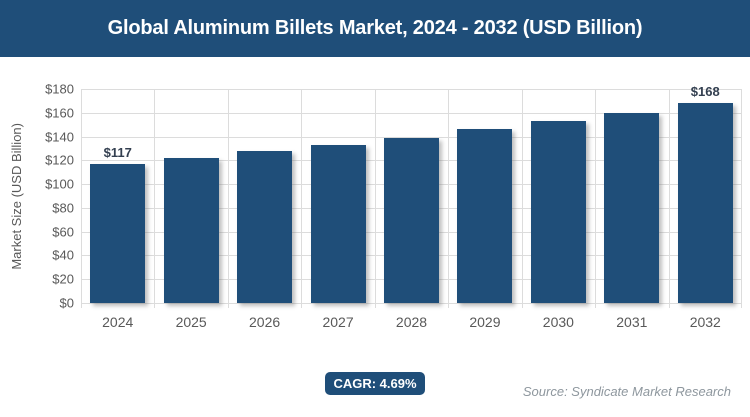  Describe the element at coordinates (63, 232) in the screenshot. I see `y-tick-label: $60` at that location.